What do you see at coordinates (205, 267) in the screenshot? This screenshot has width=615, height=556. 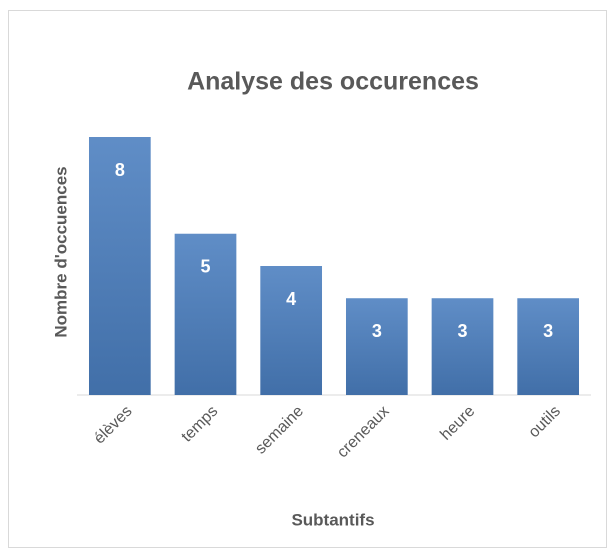 I see `data-label: 5` at bounding box center [205, 267].